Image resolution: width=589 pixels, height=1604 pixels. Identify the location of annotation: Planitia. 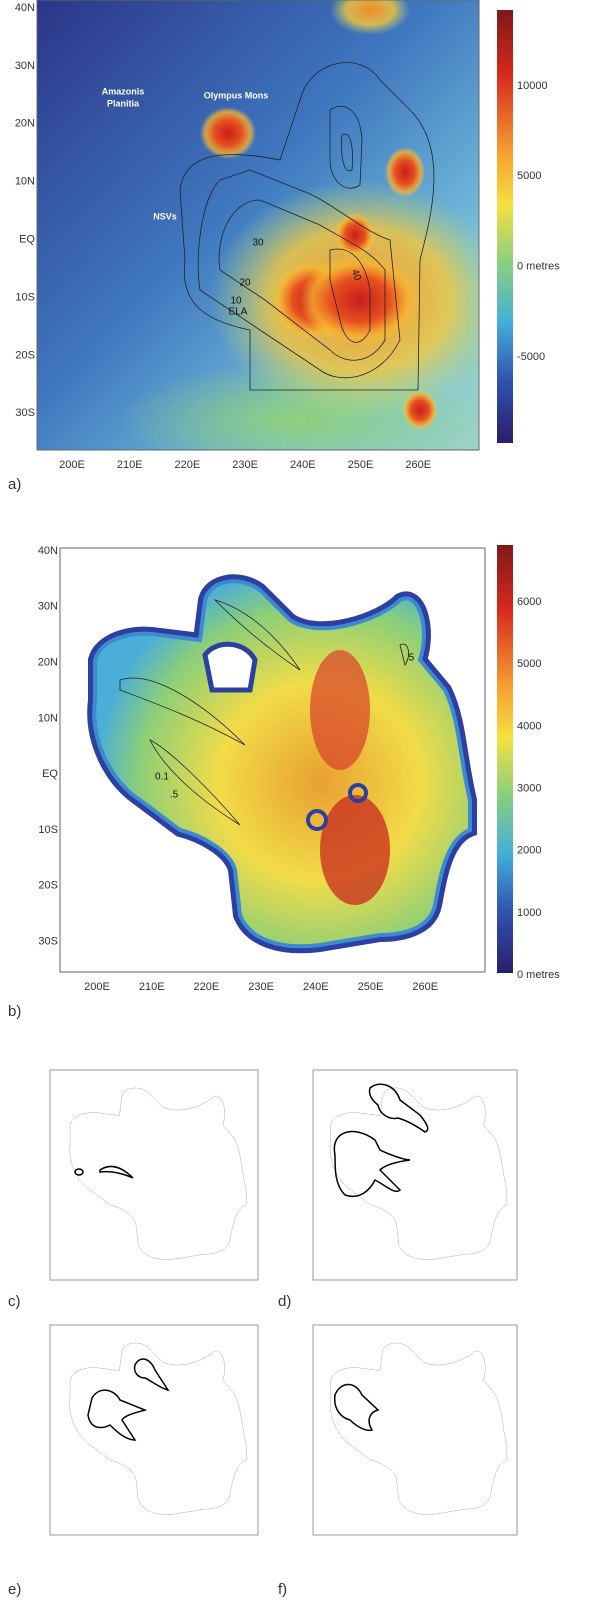
(123, 103).